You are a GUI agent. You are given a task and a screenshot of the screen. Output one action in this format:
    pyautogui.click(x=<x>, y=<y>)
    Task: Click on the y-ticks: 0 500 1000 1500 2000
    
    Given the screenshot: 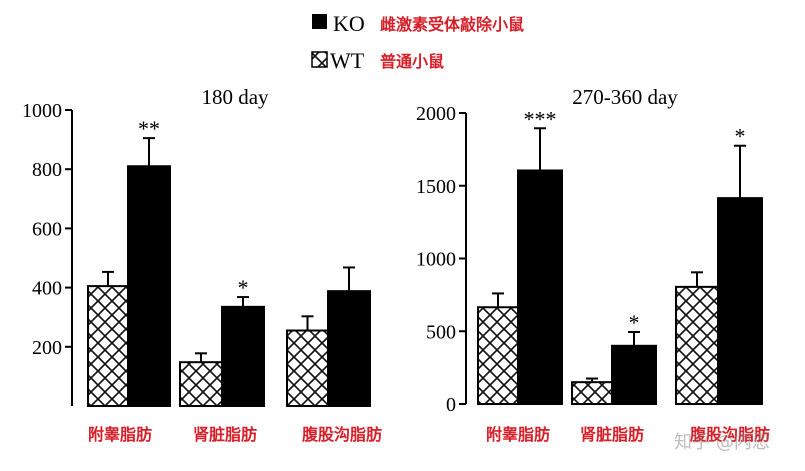 What is the action you would take?
    pyautogui.click(x=441, y=259)
    